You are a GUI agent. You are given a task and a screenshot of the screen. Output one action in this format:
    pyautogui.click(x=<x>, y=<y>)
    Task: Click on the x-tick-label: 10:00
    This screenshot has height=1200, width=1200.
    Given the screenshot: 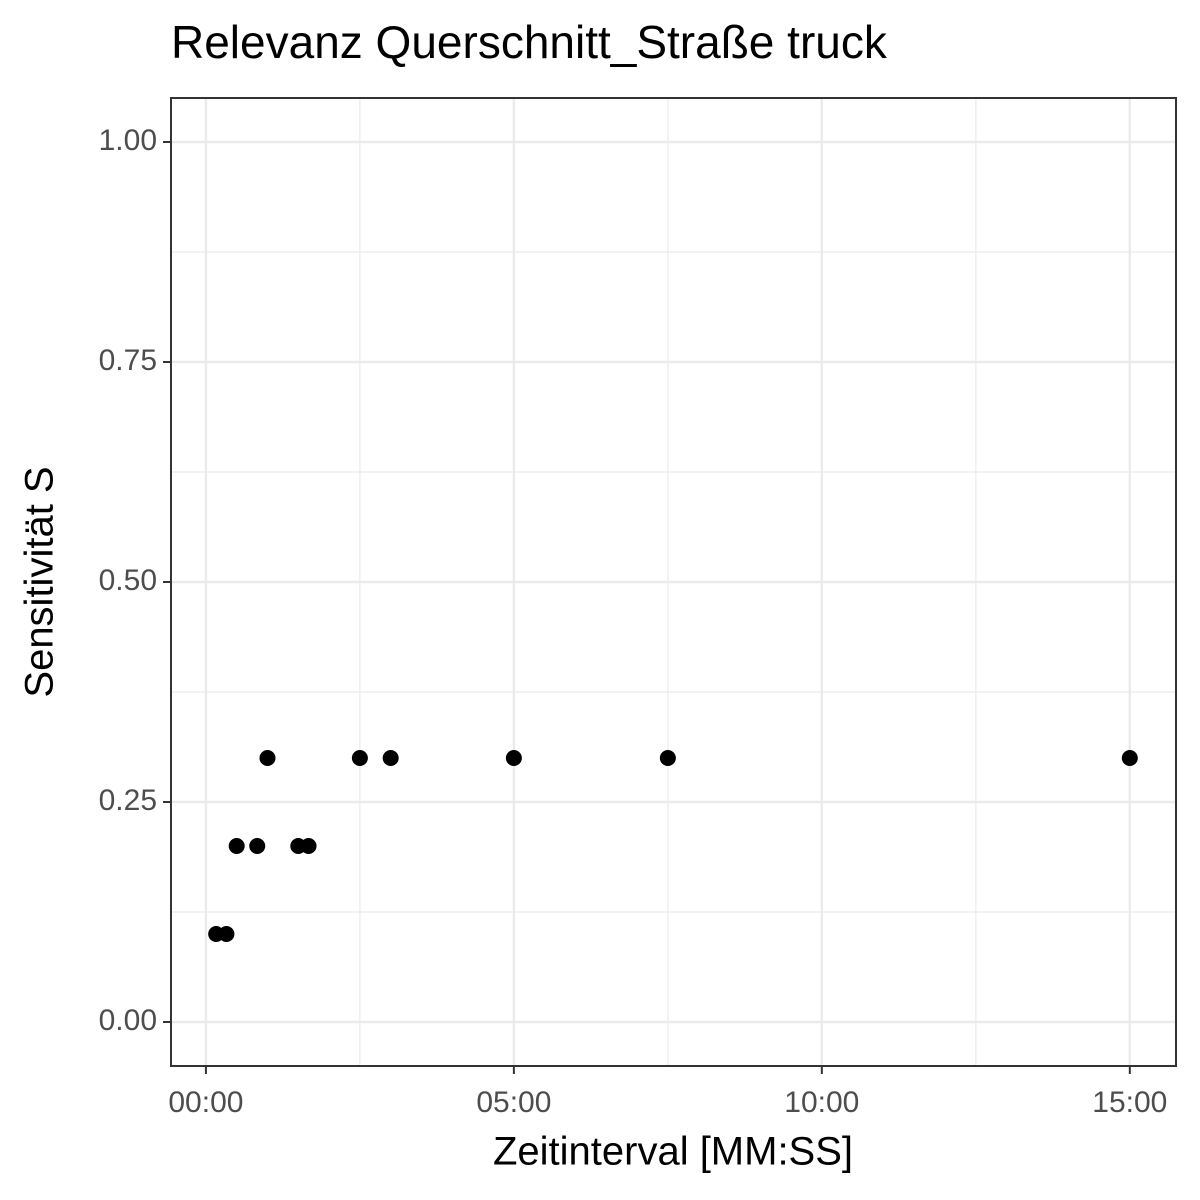 What is the action you would take?
    pyautogui.click(x=821, y=1102)
    